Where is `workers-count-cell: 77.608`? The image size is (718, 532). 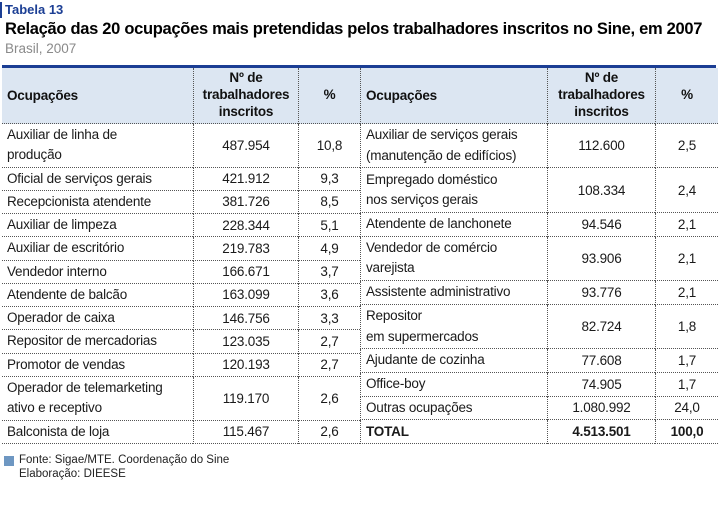 workers-count-cell: 77.608 is located at coordinates (601, 361).